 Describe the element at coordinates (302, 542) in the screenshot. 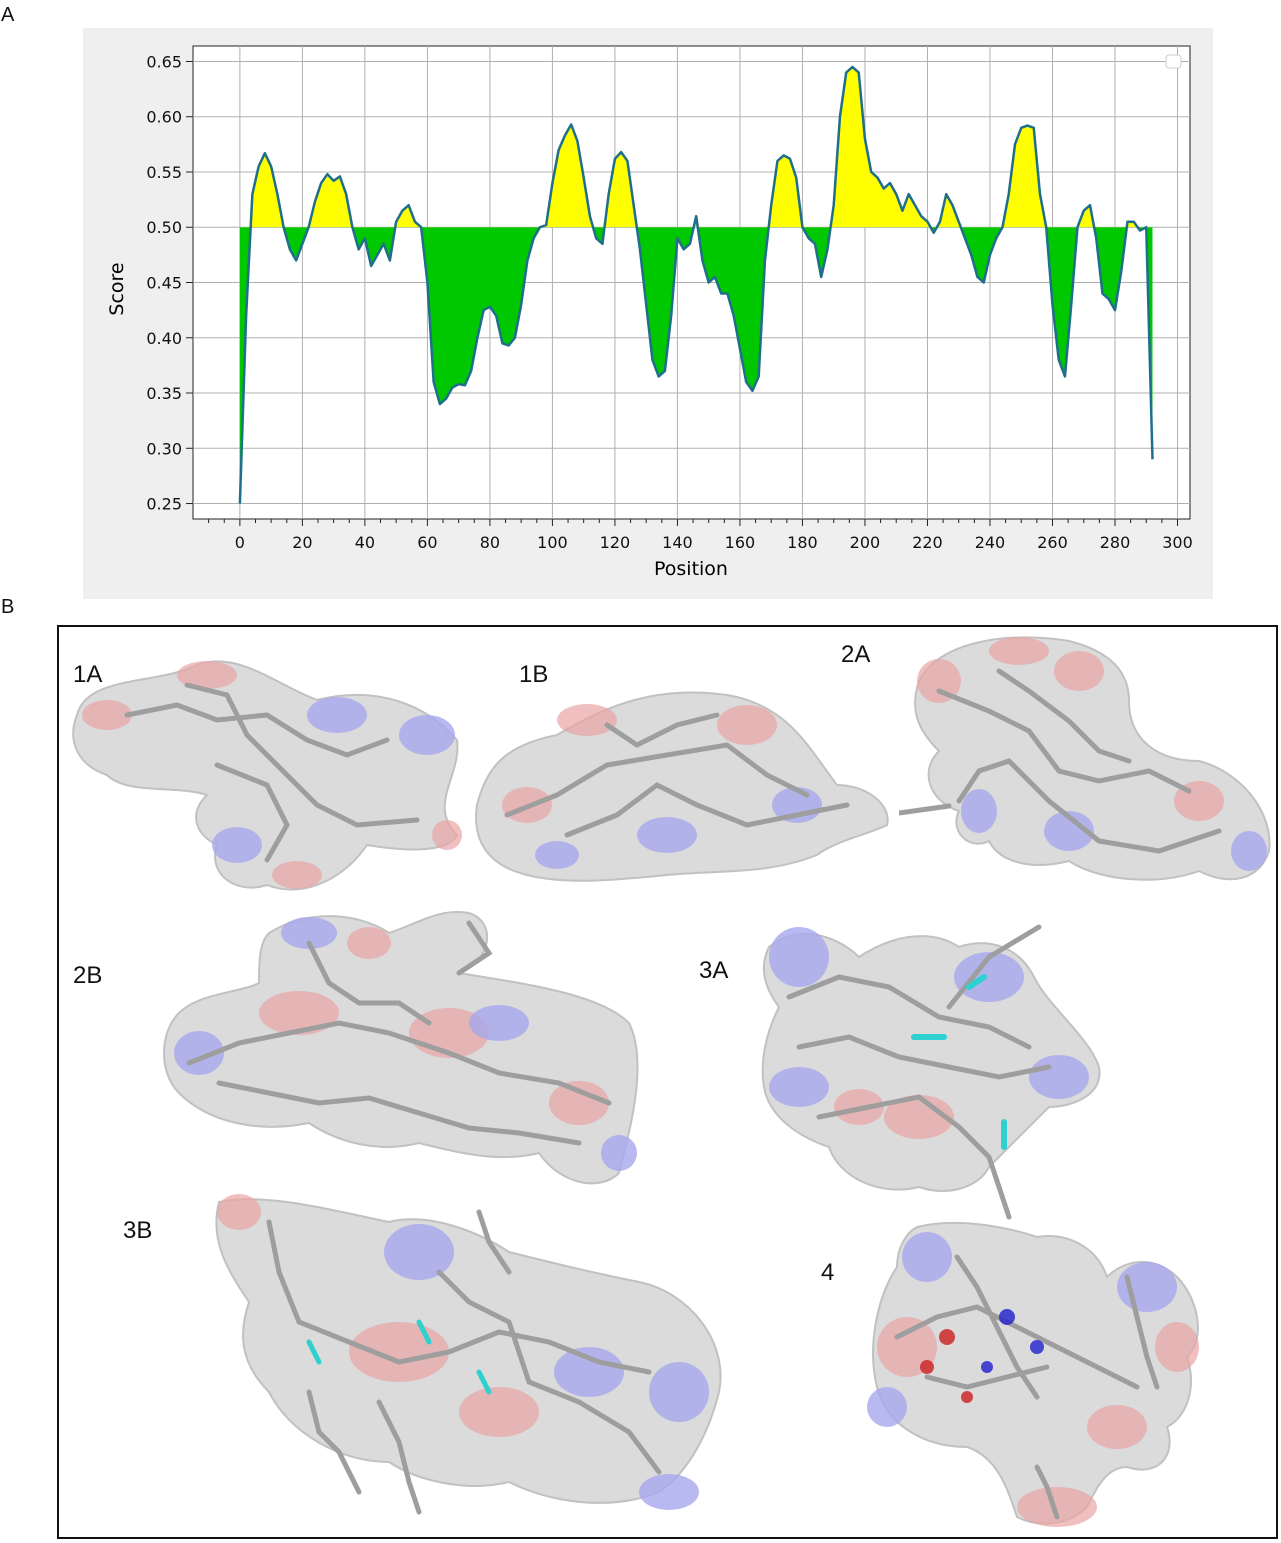

I see `x-tick-label: 20` at that location.